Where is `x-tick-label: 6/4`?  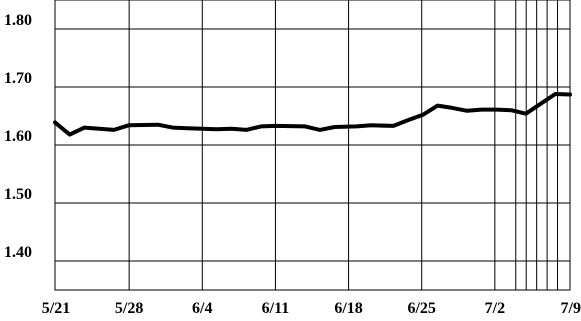 x-tick-label: 6/4 is located at coordinates (202, 308).